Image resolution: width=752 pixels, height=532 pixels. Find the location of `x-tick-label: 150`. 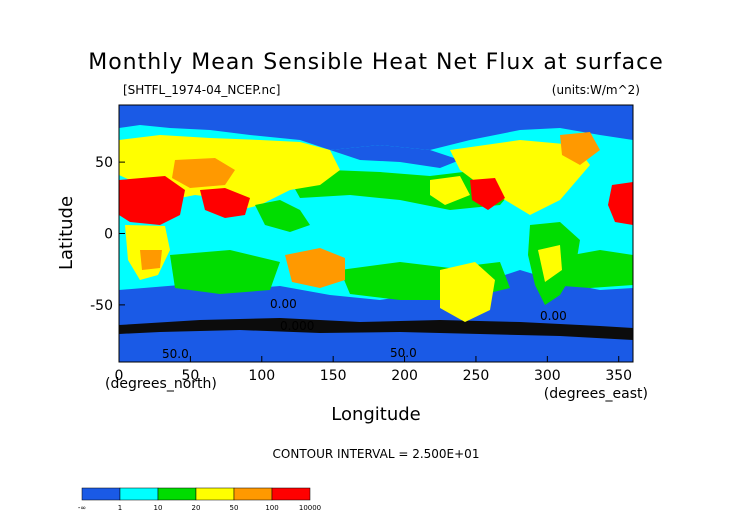

x-tick-label: 150 is located at coordinates (333, 376).